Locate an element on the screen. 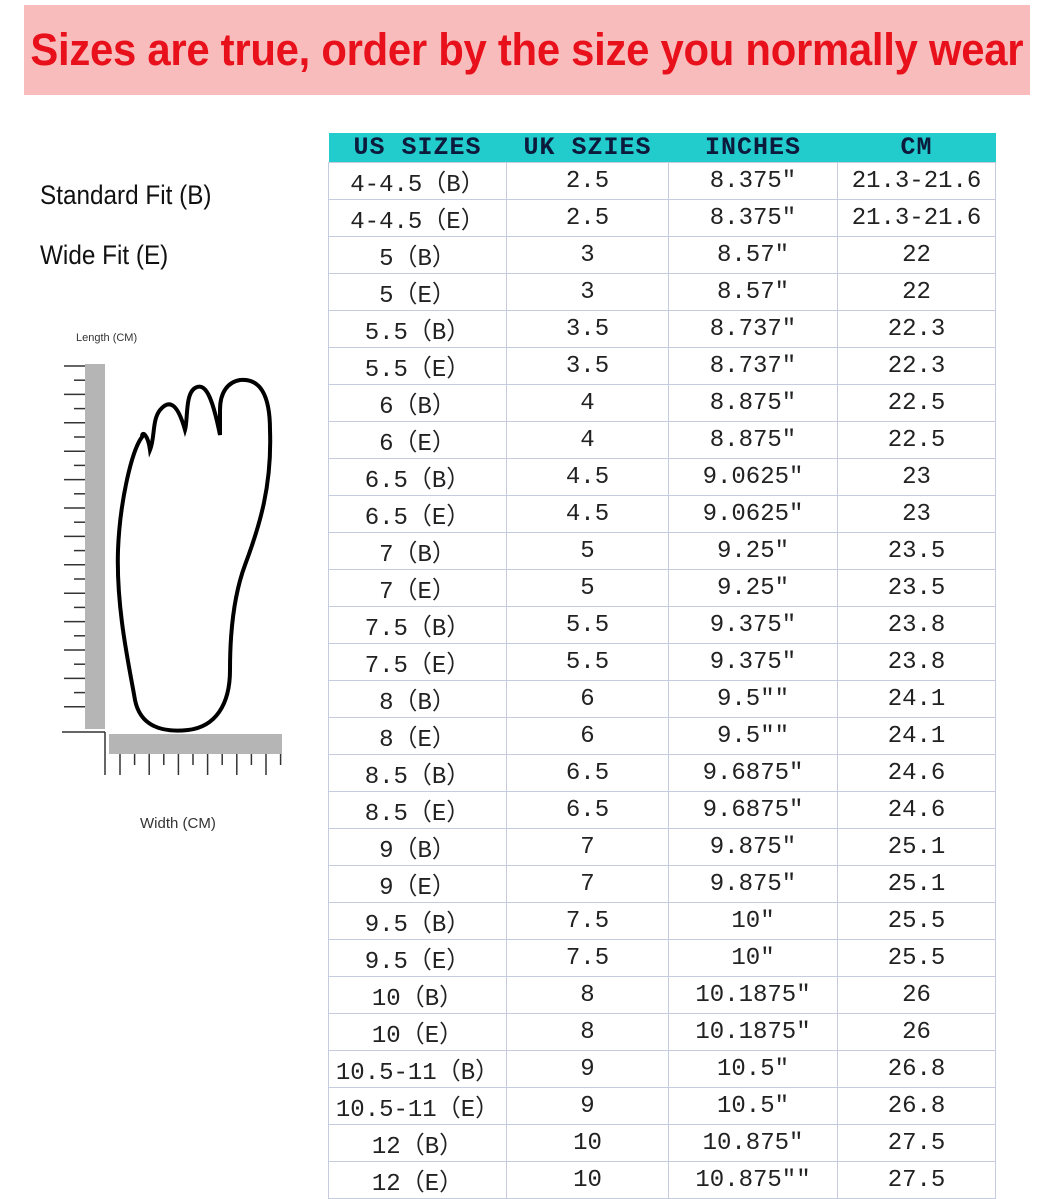 This screenshot has width=1056, height=1199. wide-fit-label: Wide Fit (E) is located at coordinates (104, 255).